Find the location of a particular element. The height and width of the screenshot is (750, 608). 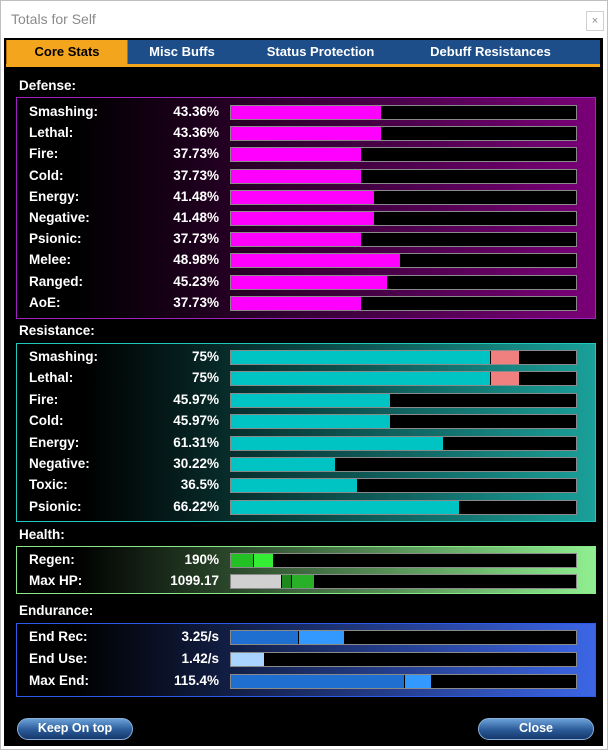

defense-label: Smashing: is located at coordinates (64, 111).